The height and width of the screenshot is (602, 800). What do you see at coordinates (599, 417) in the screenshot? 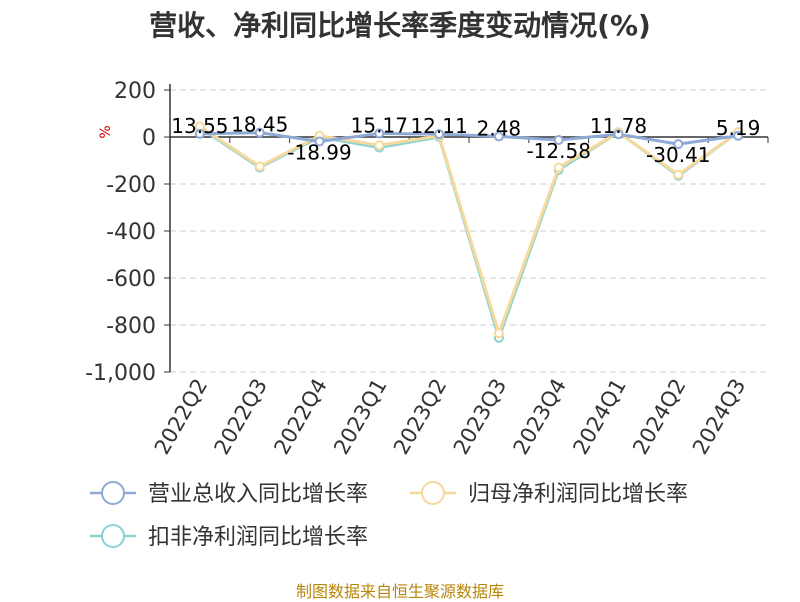
I see `x-tick-label: 2024Q1` at bounding box center [599, 417].